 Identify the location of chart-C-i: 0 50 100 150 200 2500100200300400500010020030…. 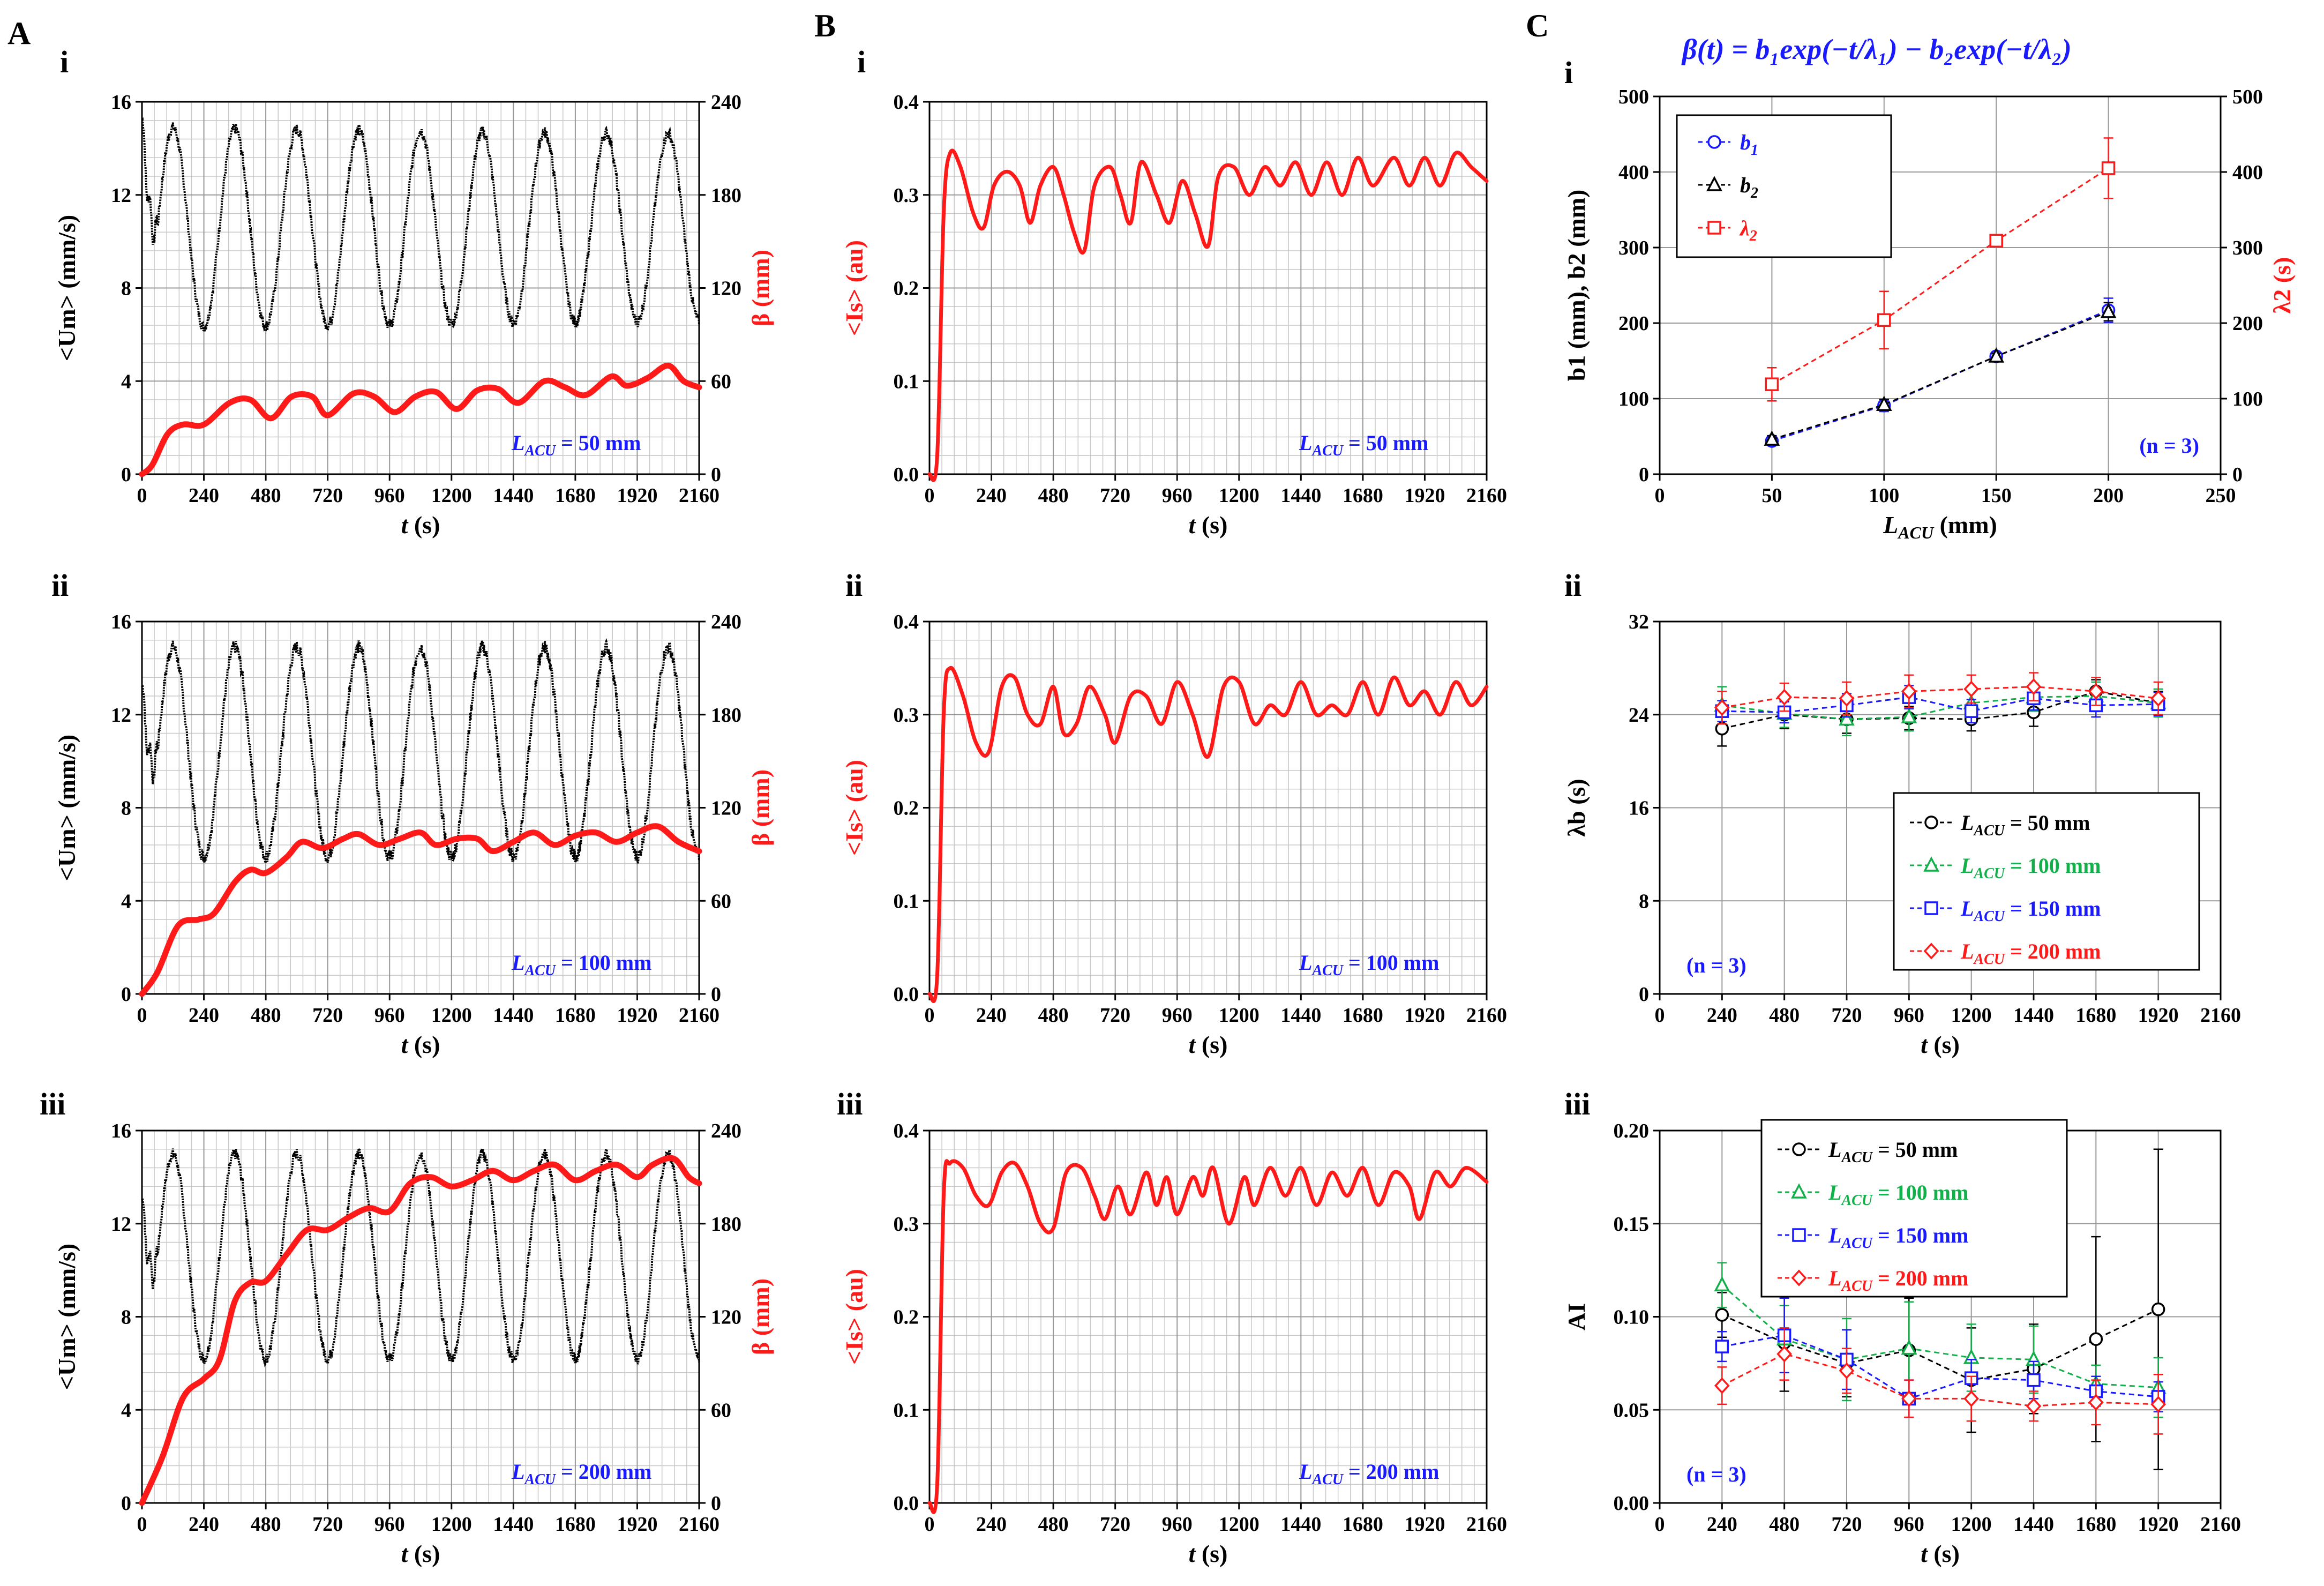
(1929, 314).